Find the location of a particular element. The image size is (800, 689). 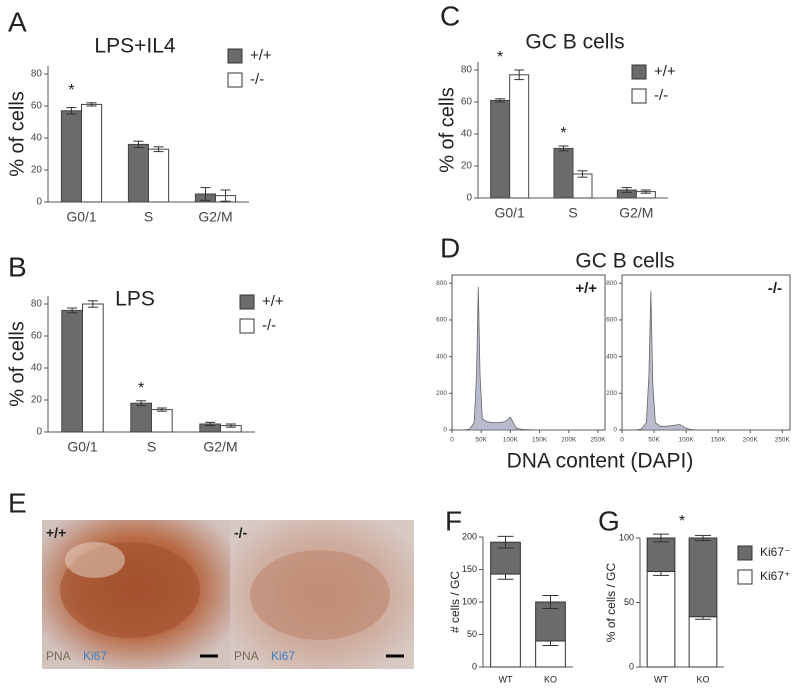

x-tick-label: 250K is located at coordinates (783, 440).